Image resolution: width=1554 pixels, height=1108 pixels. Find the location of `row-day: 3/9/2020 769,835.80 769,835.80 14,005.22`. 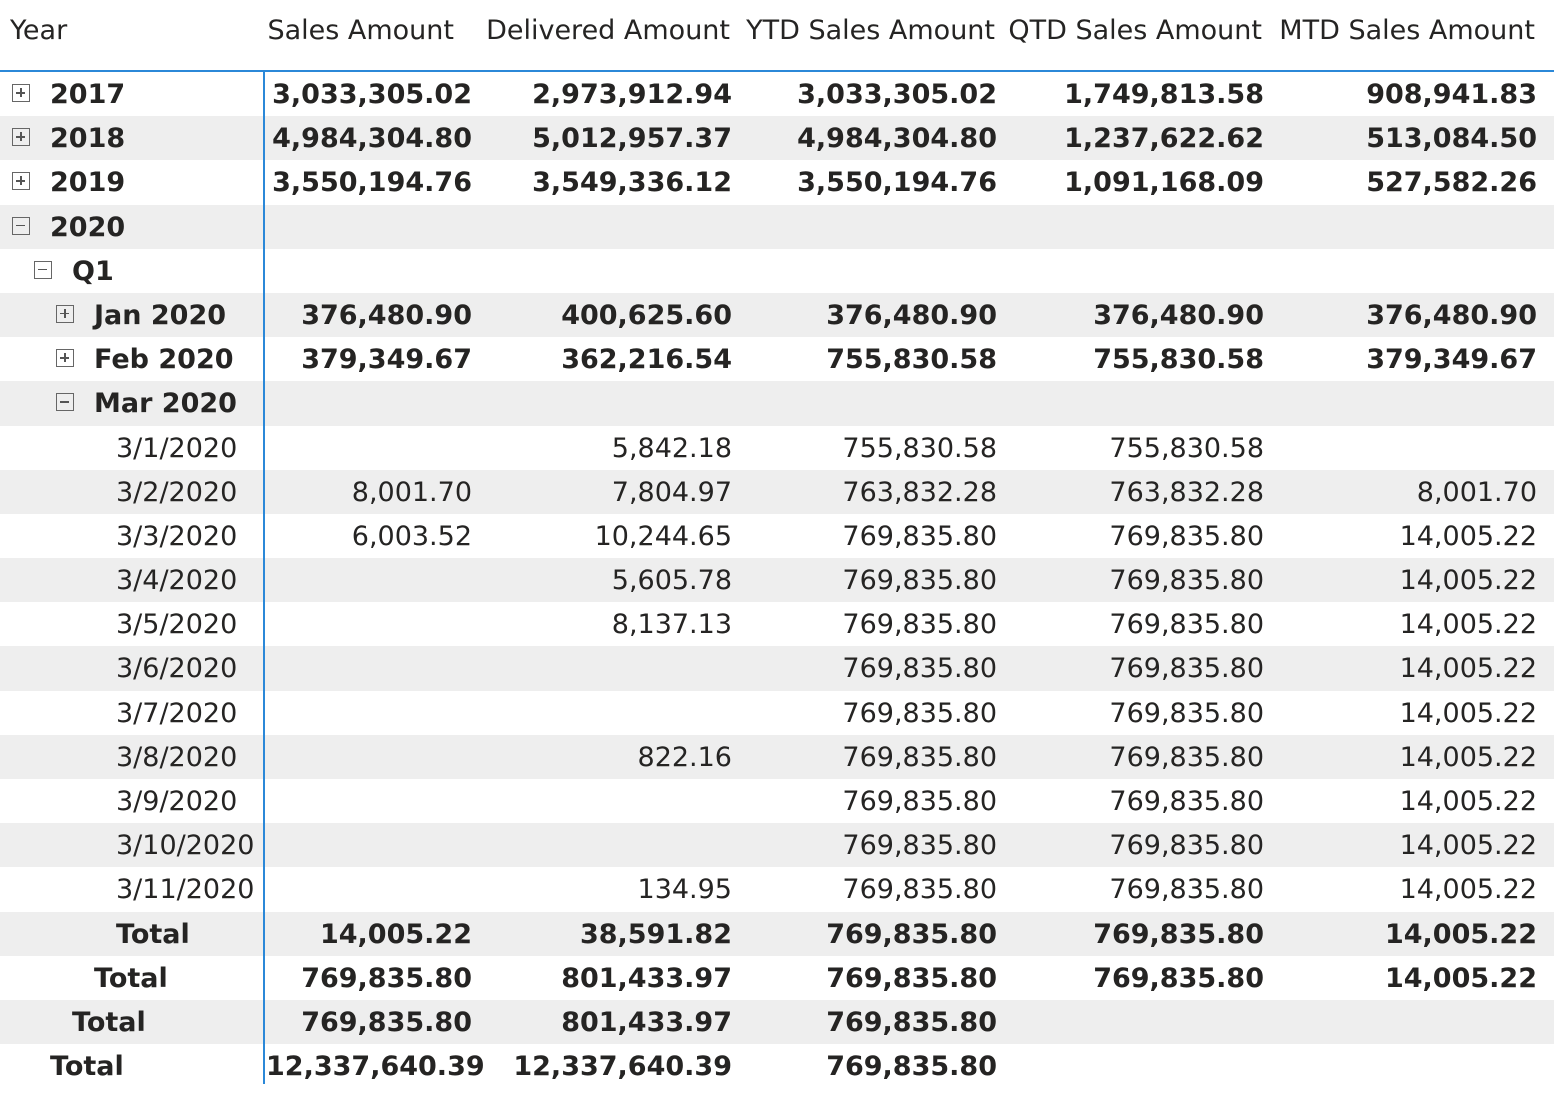

row-day: 3/9/2020 769,835.80 769,835.80 14,005.22 is located at coordinates (777, 801).